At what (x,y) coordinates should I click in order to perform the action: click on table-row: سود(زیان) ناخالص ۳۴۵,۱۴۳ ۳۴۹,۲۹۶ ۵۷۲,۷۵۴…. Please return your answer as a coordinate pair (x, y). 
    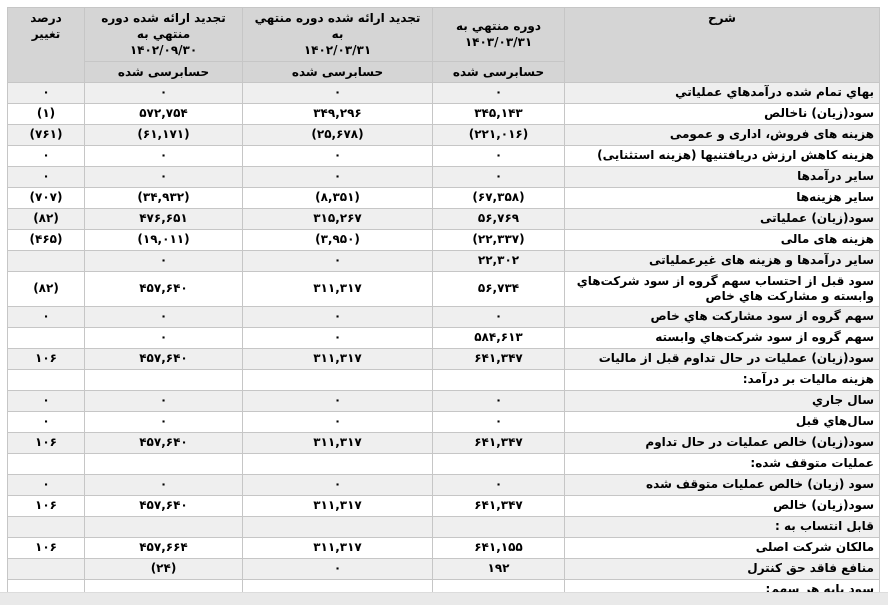
    Looking at the image, I should click on (443, 113).